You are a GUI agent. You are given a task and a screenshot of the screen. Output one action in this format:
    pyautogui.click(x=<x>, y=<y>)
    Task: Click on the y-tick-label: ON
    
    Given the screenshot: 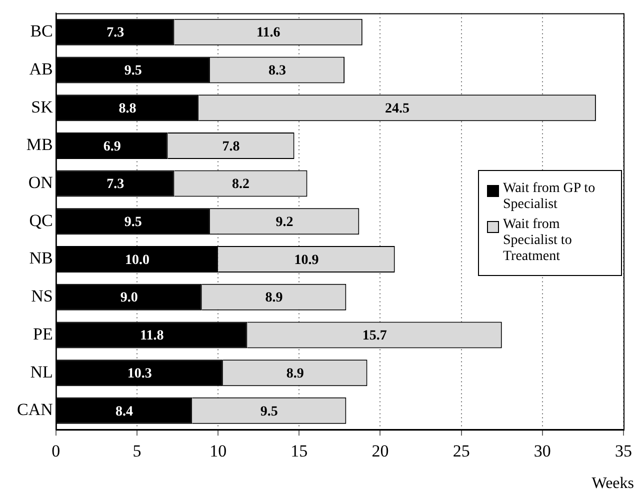 What is the action you would take?
    pyautogui.click(x=40, y=182)
    